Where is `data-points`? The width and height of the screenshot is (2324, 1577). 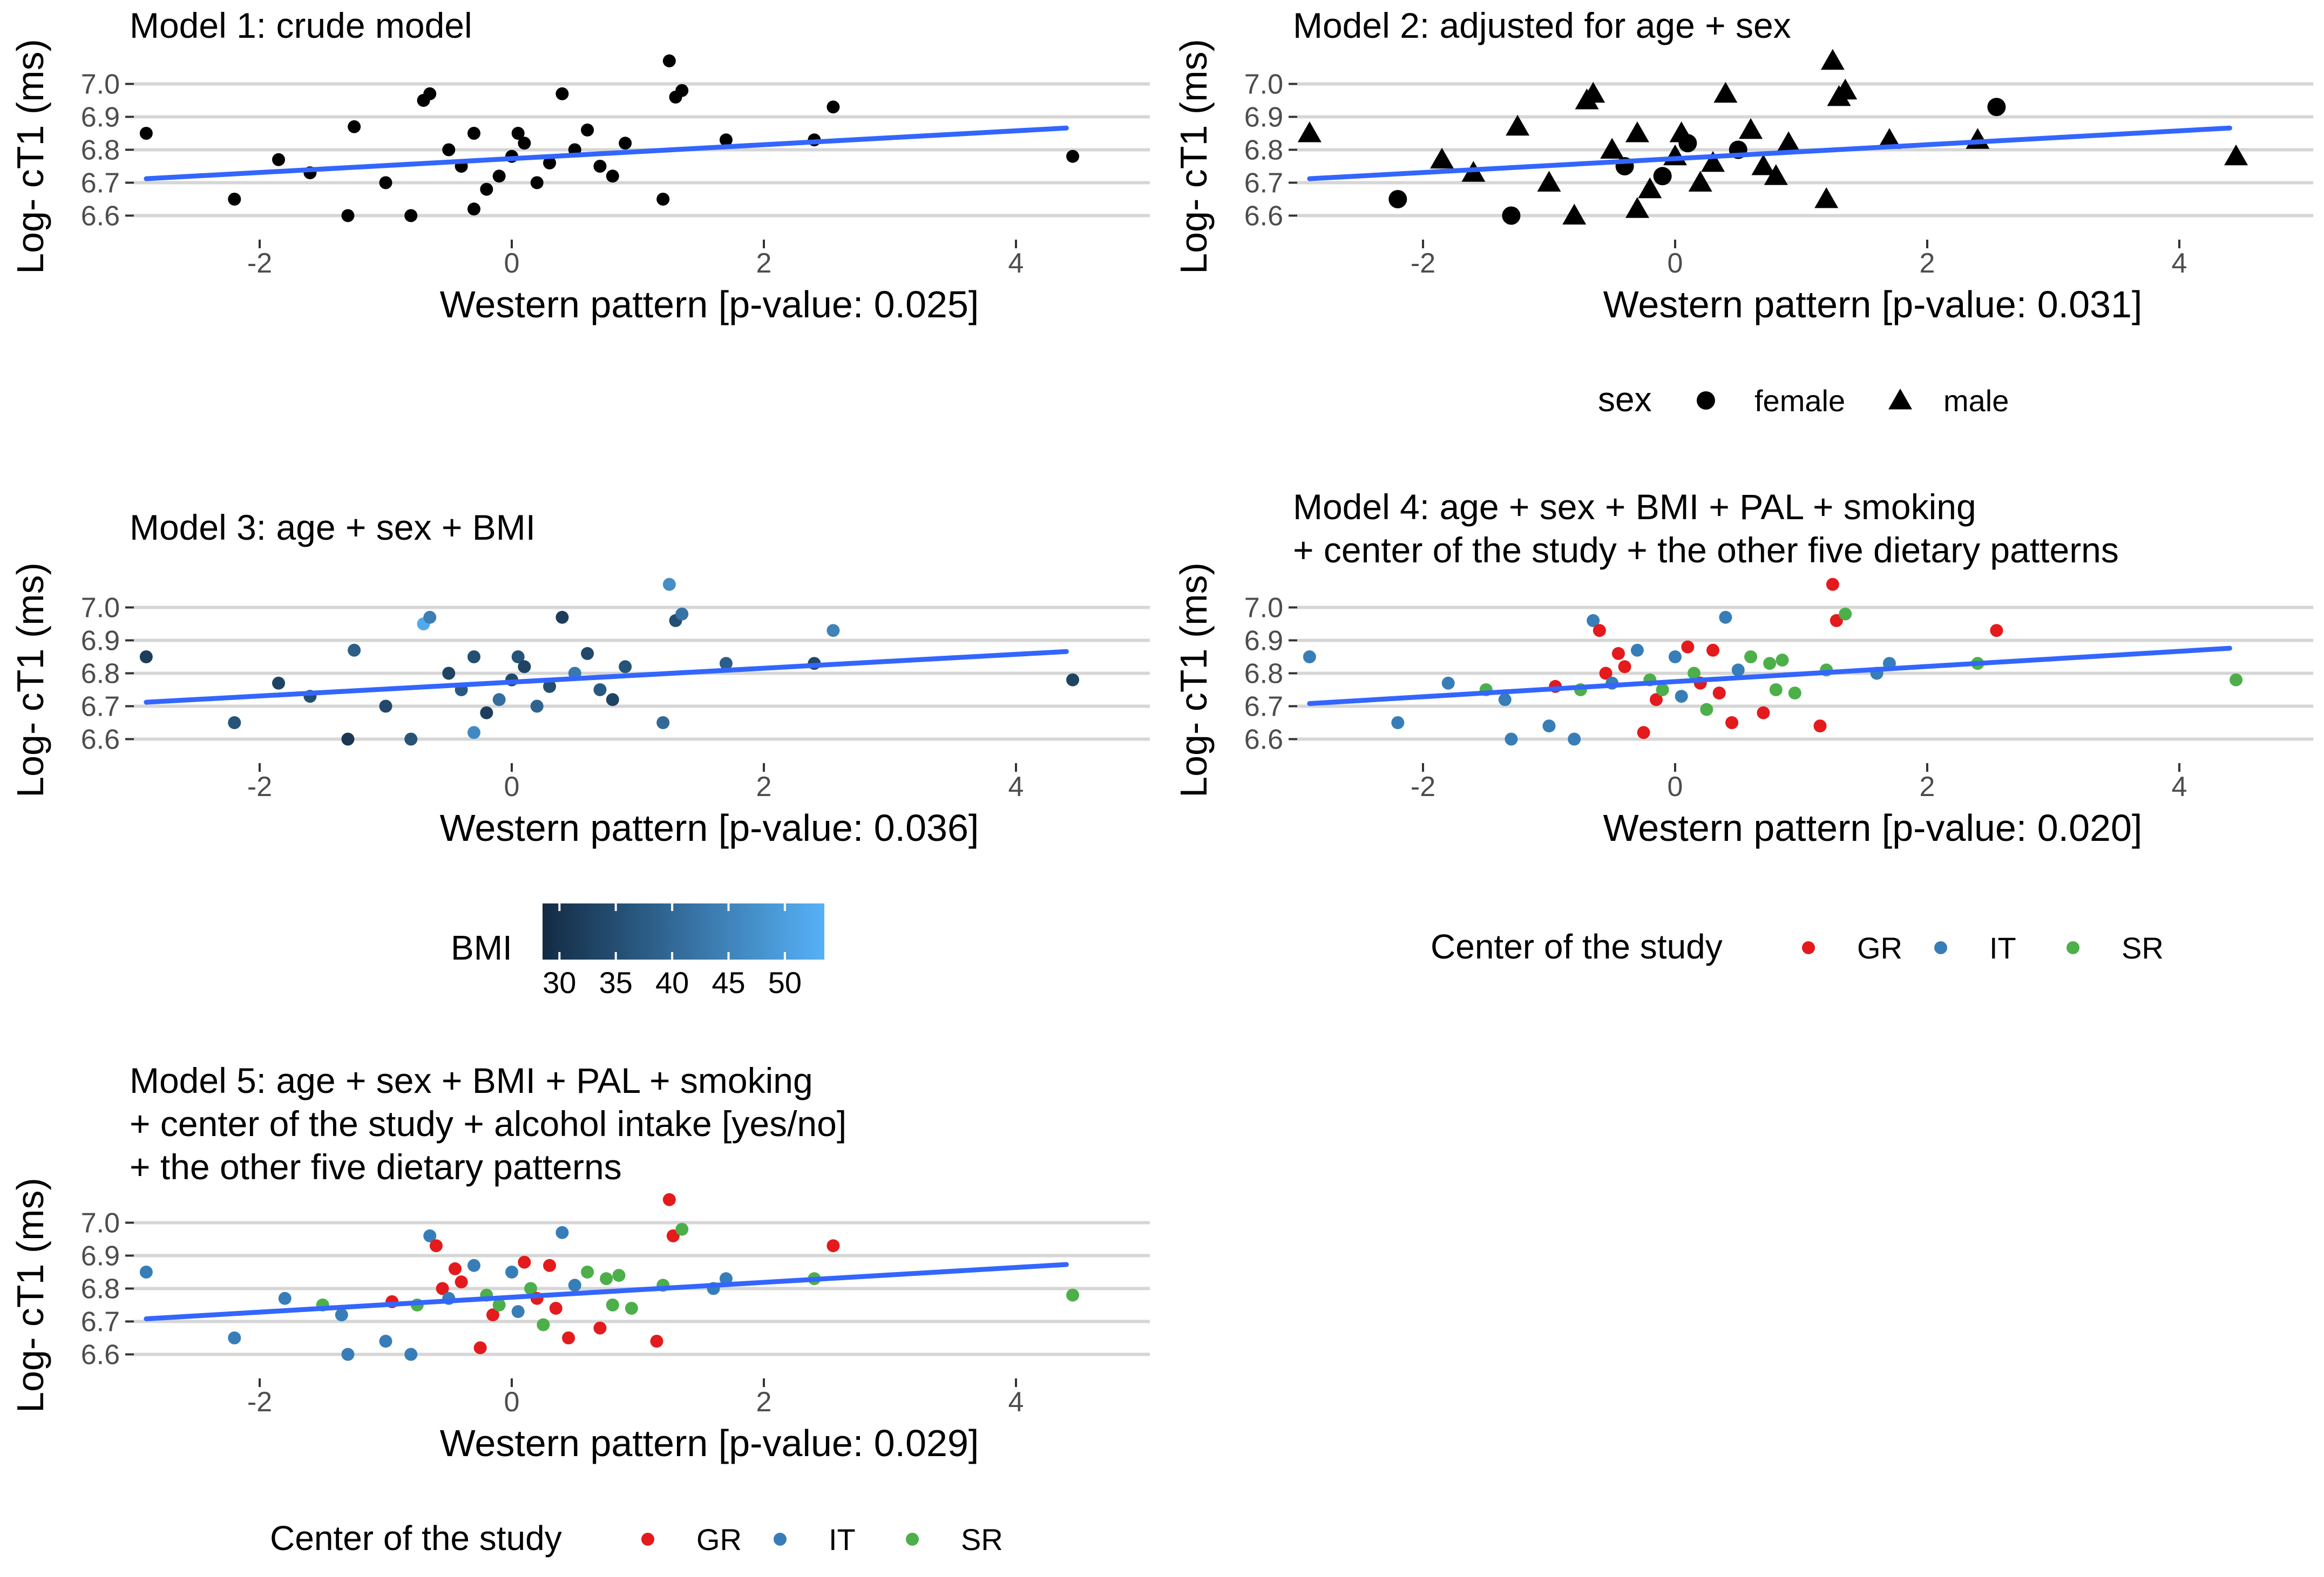
data-points is located at coordinates (1773, 661).